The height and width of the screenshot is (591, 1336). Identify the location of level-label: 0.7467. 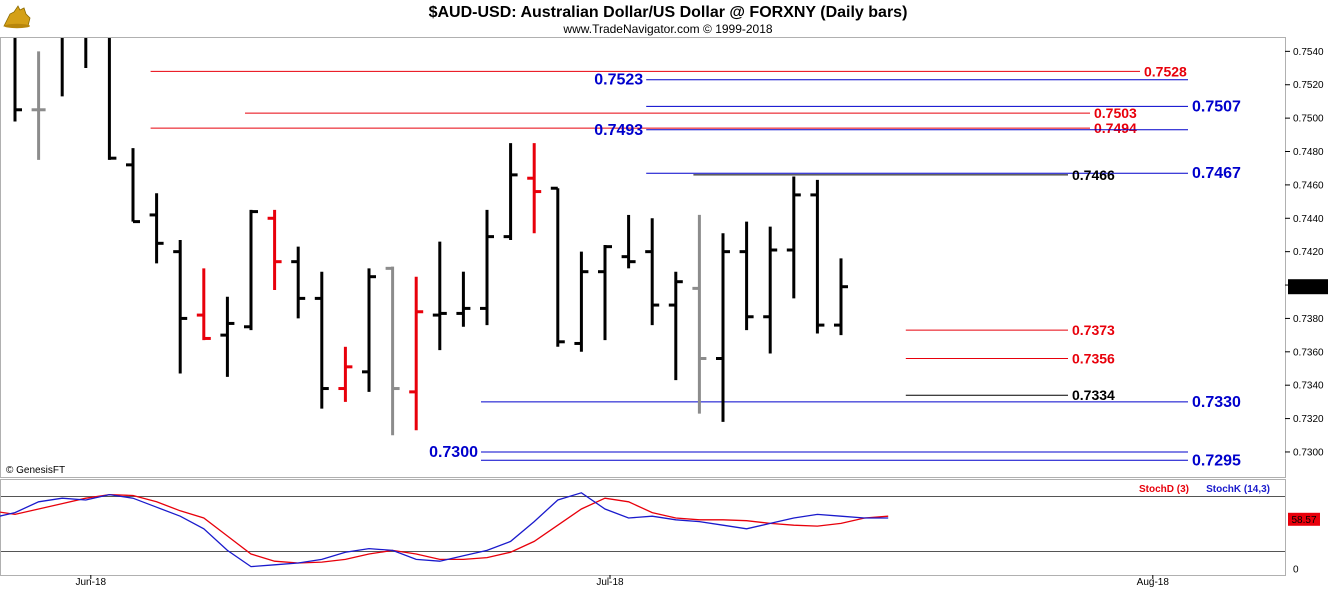
(1216, 173).